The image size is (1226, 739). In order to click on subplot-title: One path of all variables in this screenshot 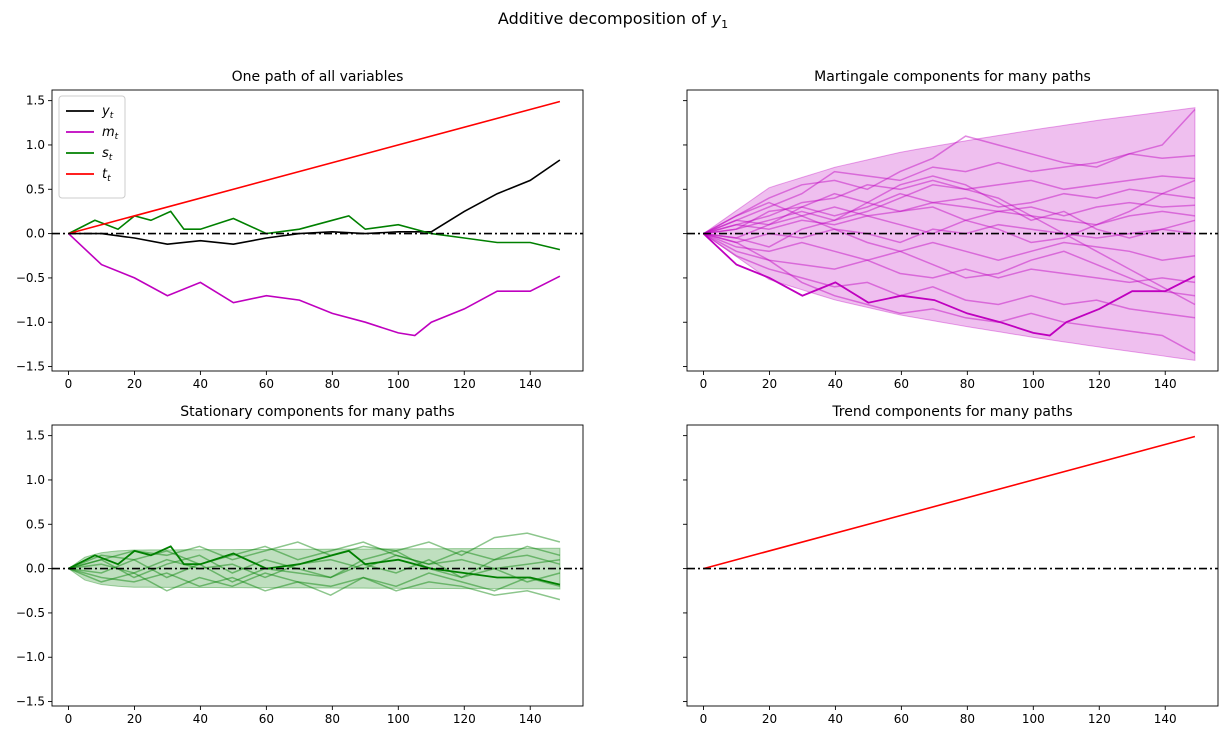, I will do `click(318, 77)`.